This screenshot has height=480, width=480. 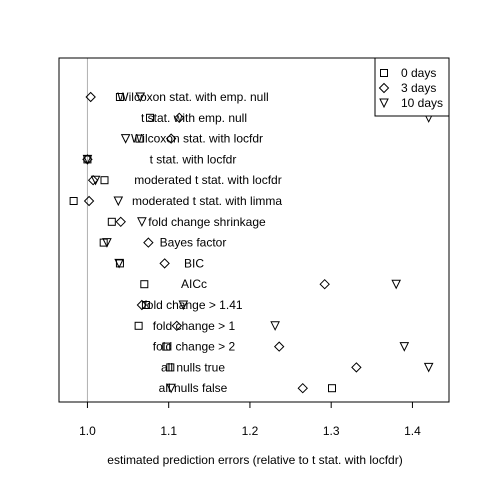 I want to click on x-tick-label: 1.4, so click(x=412, y=431).